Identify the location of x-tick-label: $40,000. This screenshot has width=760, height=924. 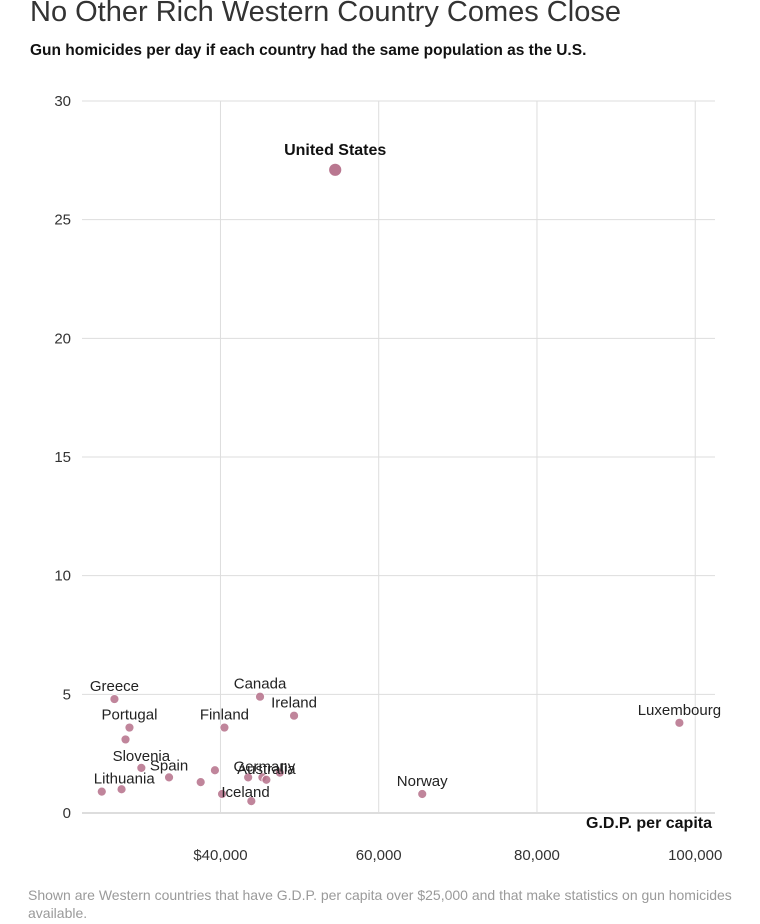
(220, 855).